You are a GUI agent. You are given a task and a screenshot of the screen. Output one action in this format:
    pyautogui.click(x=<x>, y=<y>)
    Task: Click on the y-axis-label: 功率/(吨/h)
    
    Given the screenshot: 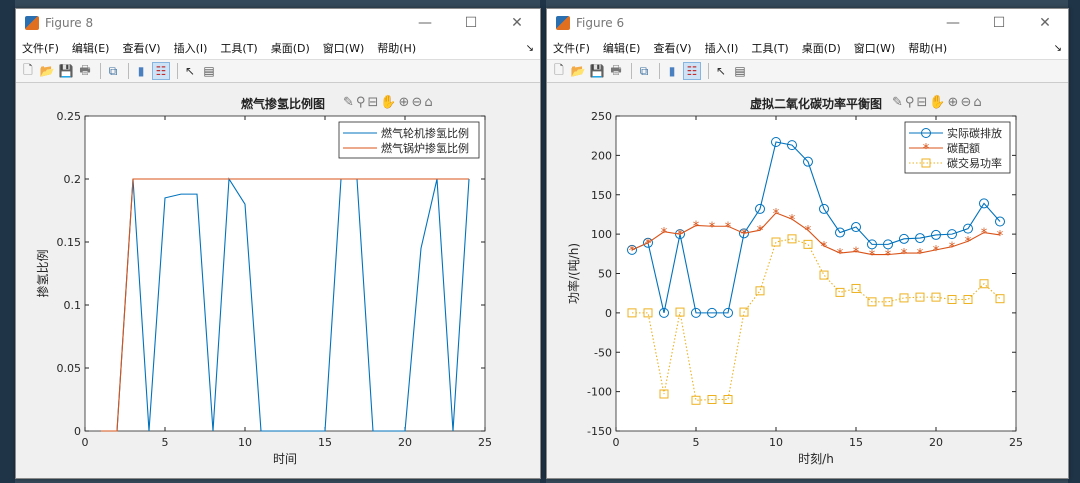 What is the action you would take?
    pyautogui.click(x=573, y=273)
    